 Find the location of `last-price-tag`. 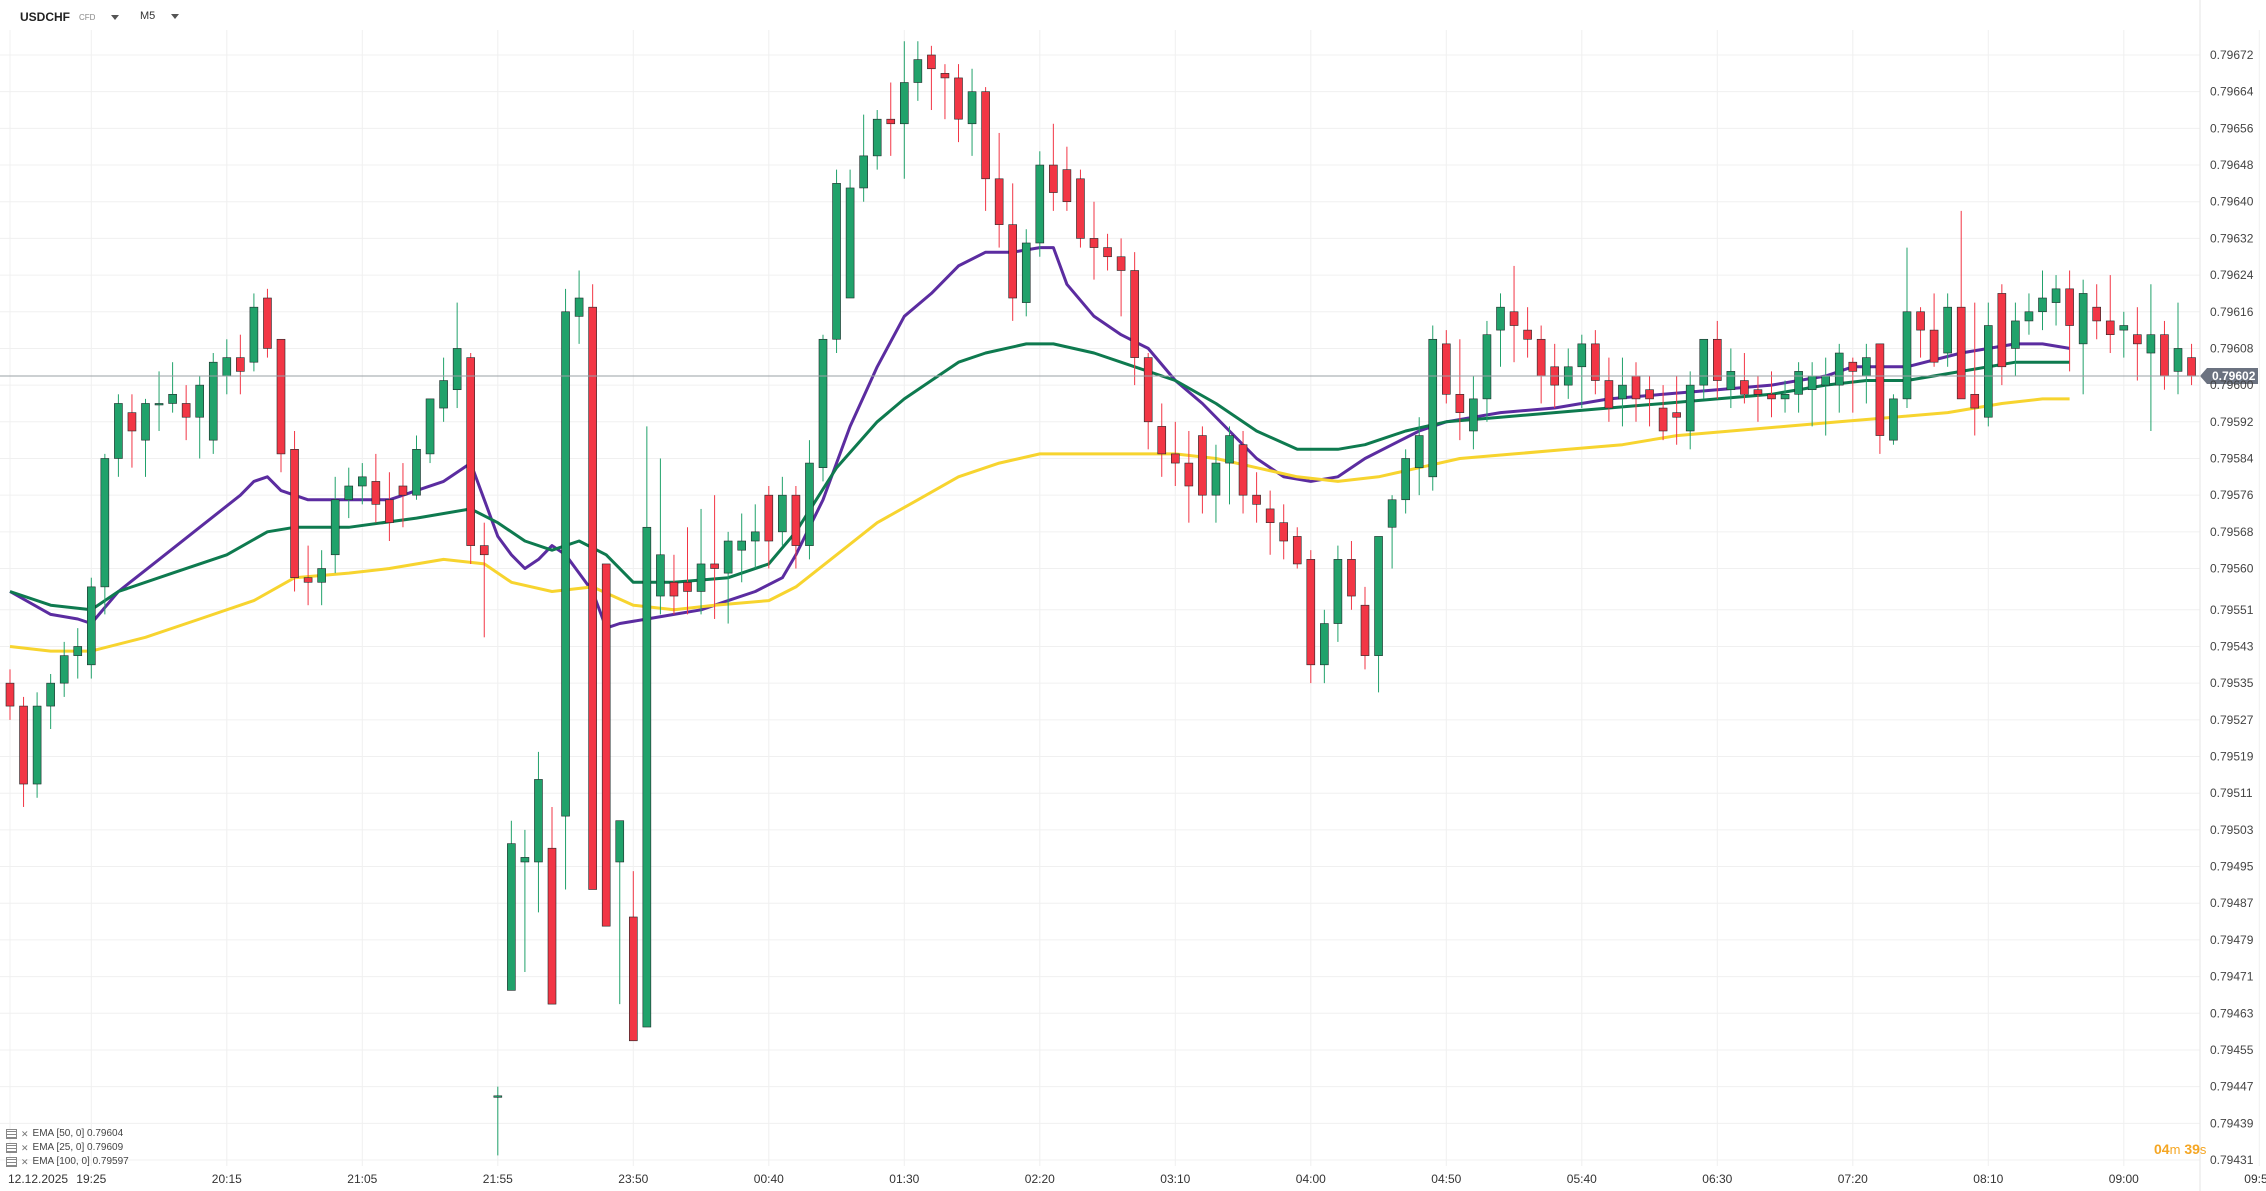

last-price-tag is located at coordinates (2229, 375).